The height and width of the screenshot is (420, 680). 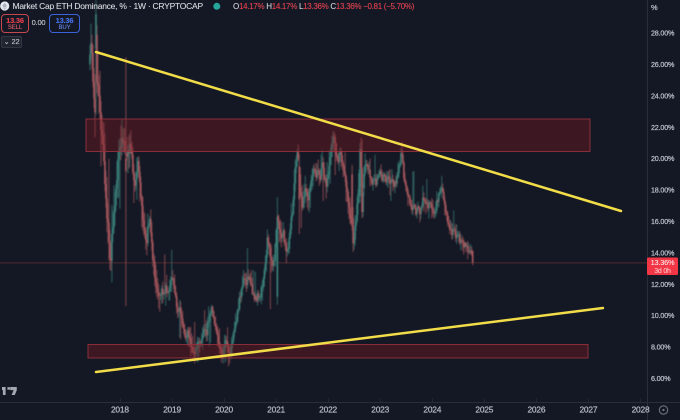 What do you see at coordinates (328, 410) in the screenshot?
I see `svg-text: 2022` at bounding box center [328, 410].